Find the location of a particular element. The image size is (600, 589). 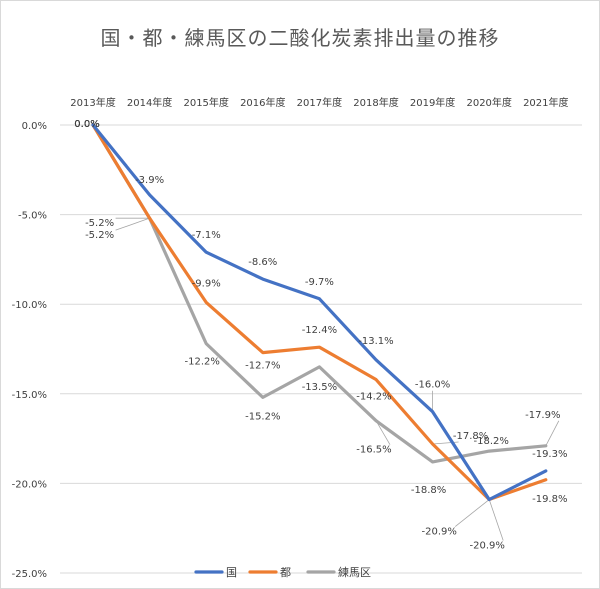

x-tick-label: 2018年度 is located at coordinates (375, 102).